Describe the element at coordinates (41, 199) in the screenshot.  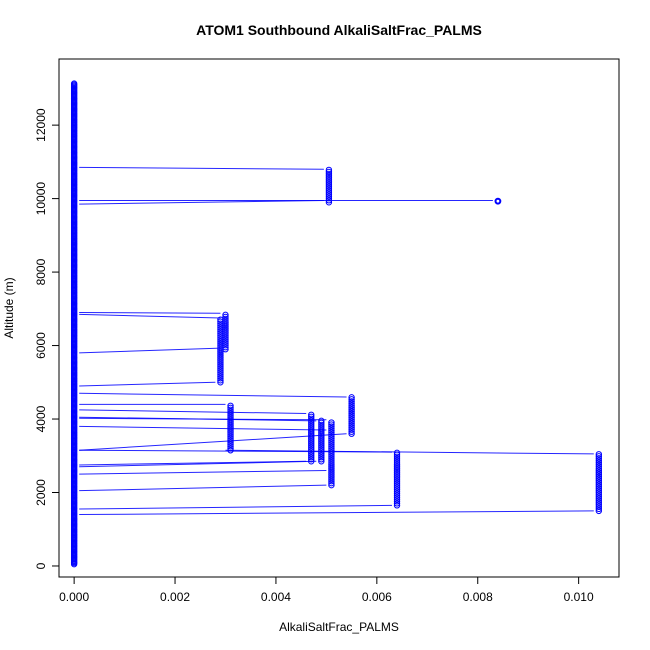
I see `y-tick-label: 10000` at that location.